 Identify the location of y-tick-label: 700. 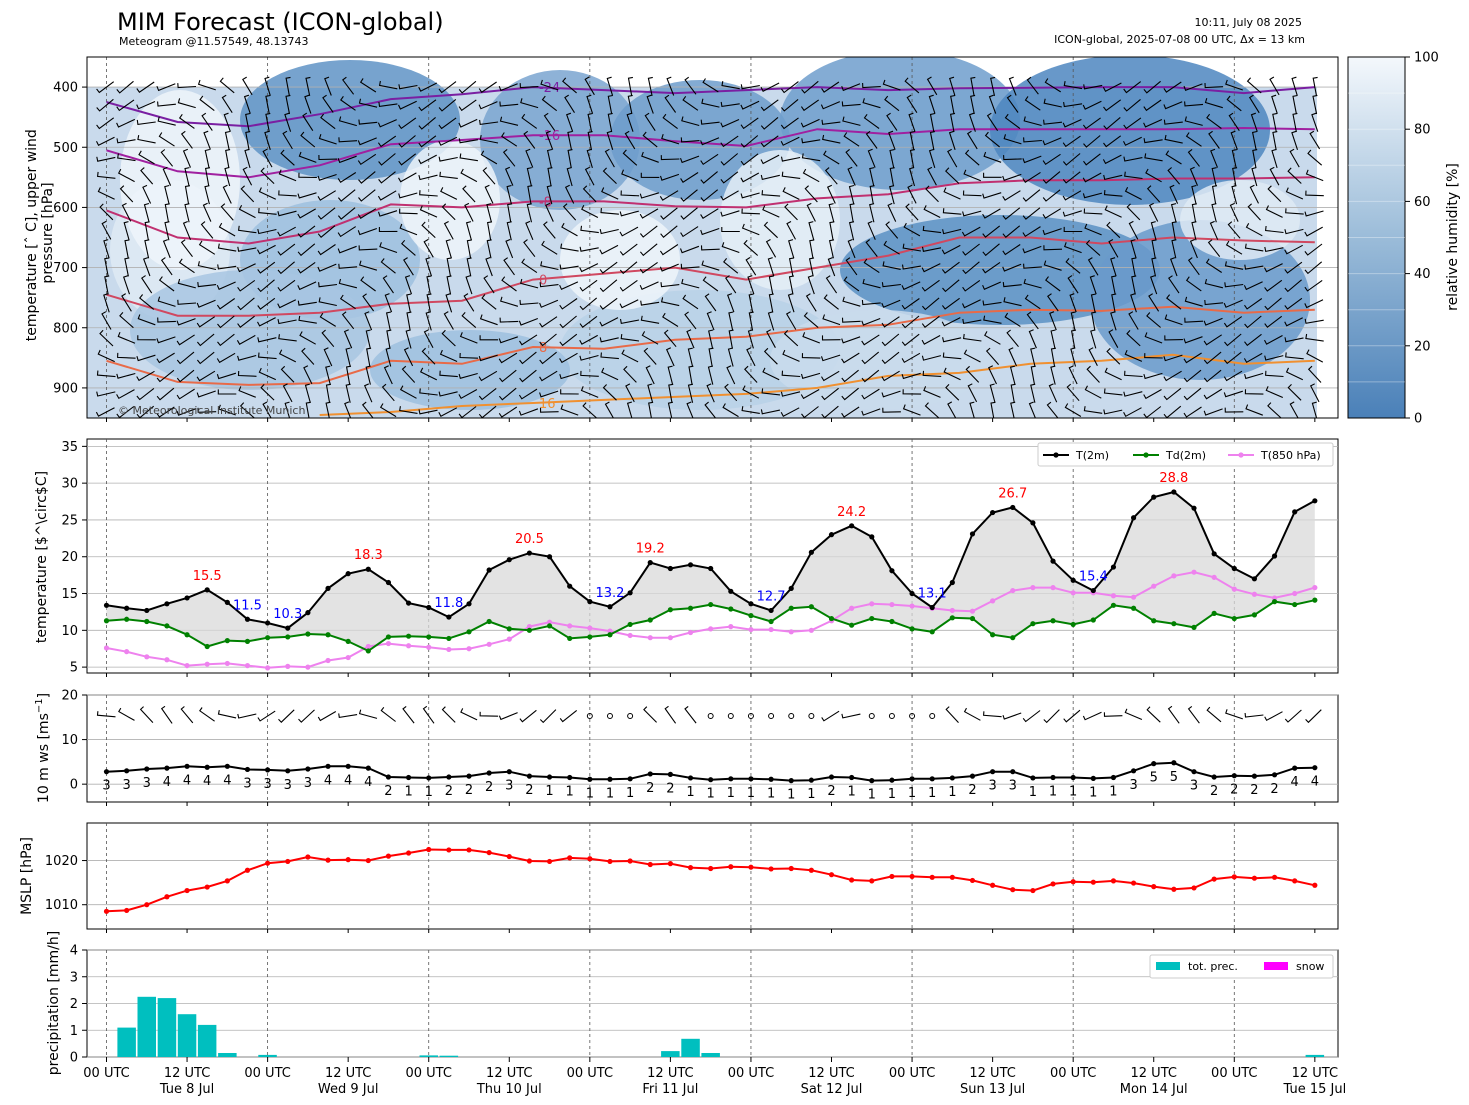
(65, 268).